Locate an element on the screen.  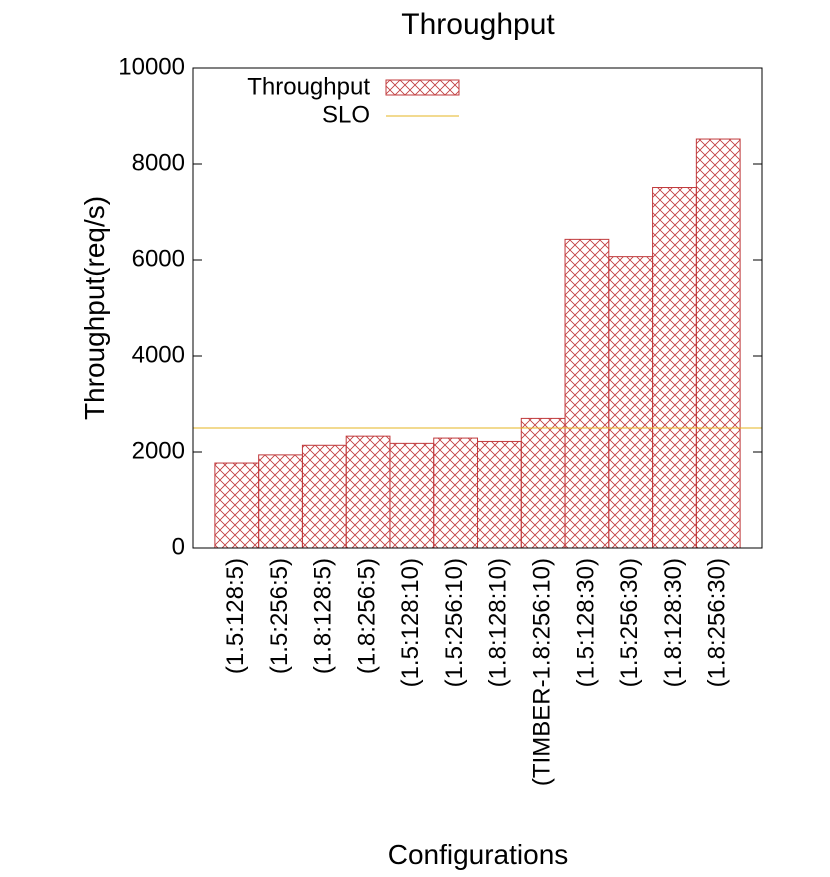
y-tick-label: 2000 is located at coordinates (158, 450).